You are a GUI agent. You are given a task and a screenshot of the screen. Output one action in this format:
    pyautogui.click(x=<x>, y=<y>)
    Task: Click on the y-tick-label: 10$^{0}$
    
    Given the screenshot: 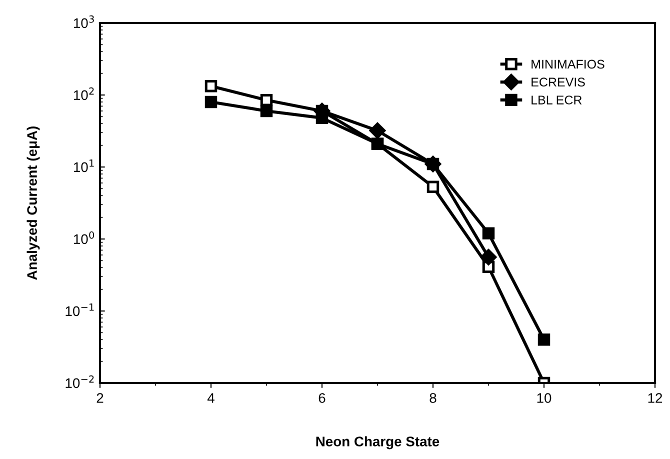 What is the action you would take?
    pyautogui.click(x=84, y=237)
    